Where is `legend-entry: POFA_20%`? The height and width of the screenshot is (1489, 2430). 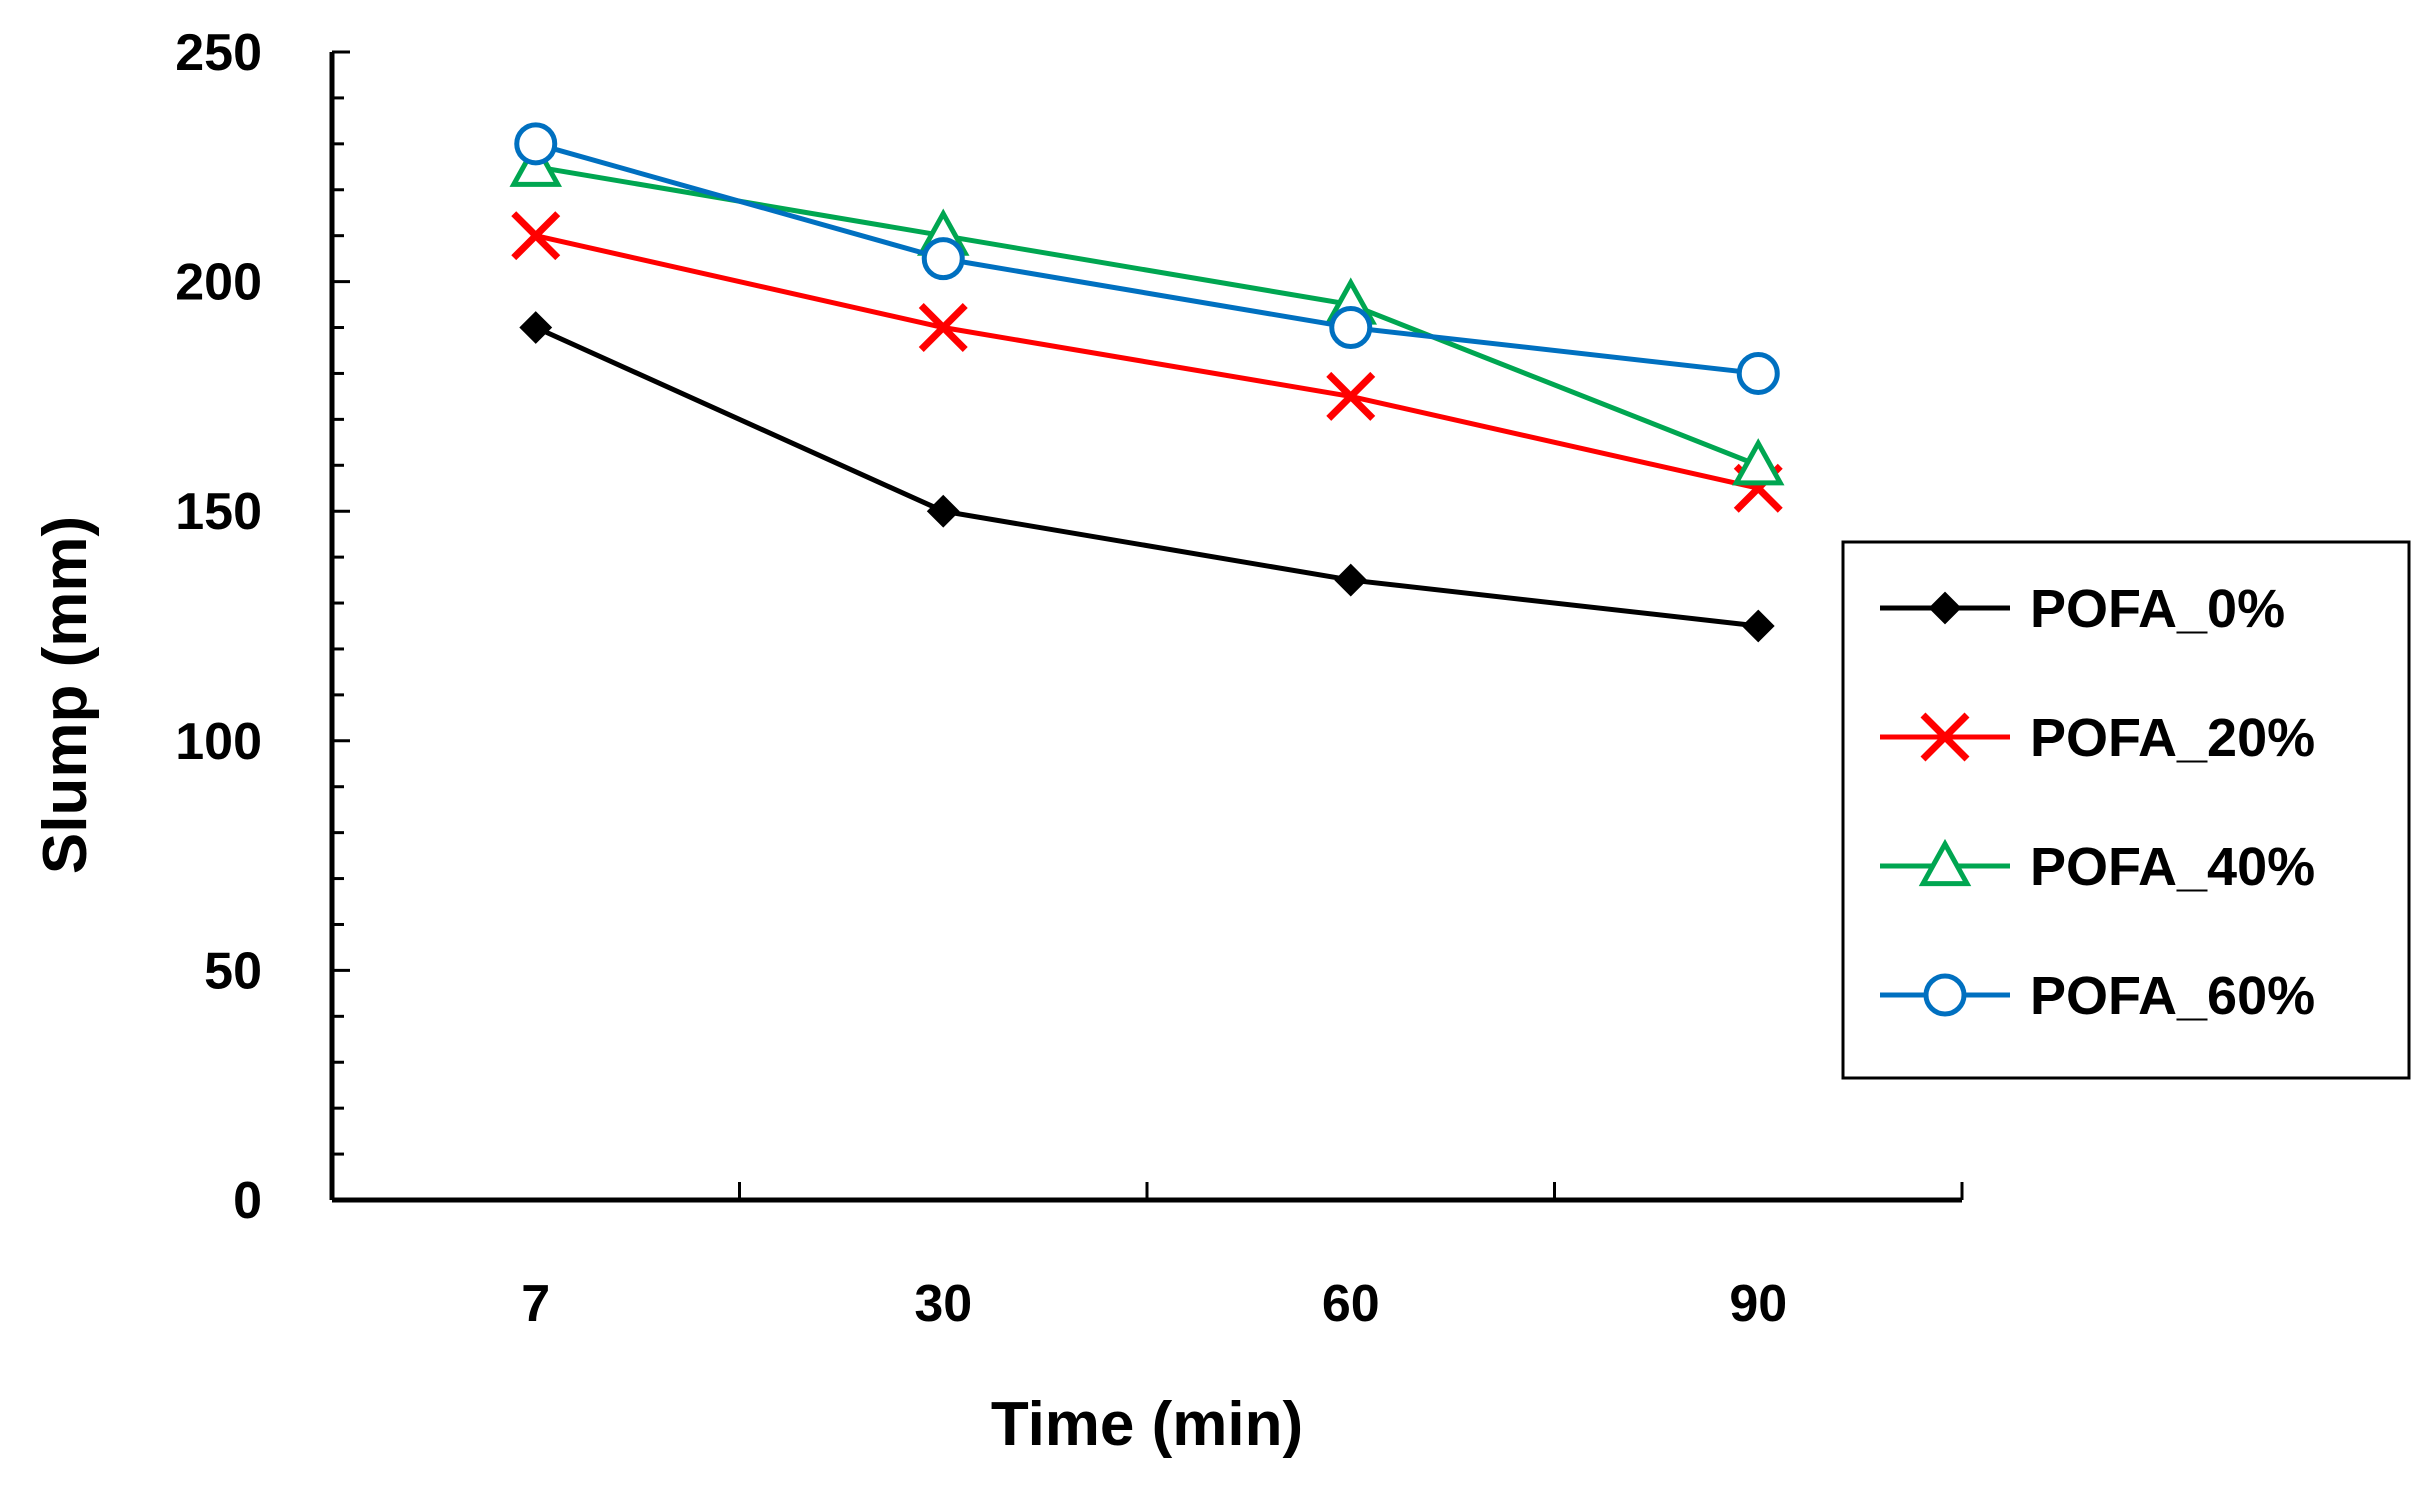 legend-entry: POFA_20% is located at coordinates (2097, 738).